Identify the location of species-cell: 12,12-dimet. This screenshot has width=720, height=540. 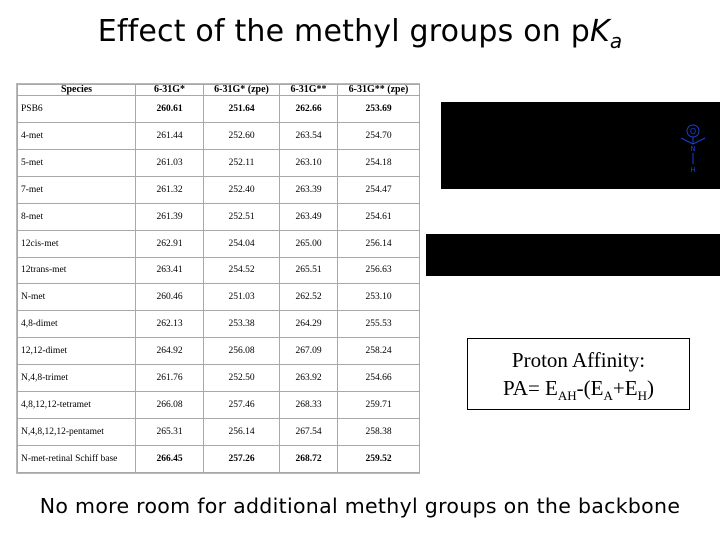
(76, 351).